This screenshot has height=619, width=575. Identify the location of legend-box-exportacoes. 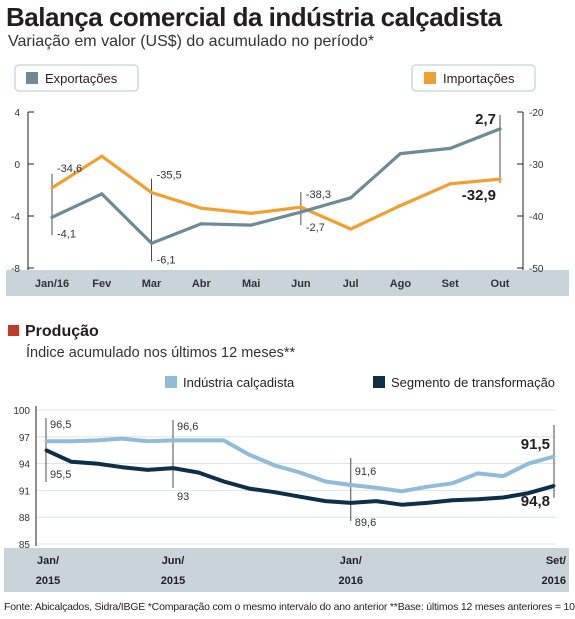
(76, 78).